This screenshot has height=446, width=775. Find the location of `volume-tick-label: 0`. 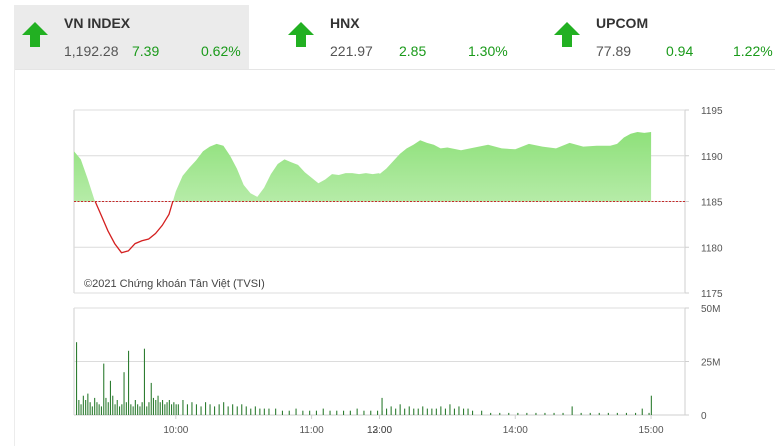

volume-tick-label: 0 is located at coordinates (704, 416).